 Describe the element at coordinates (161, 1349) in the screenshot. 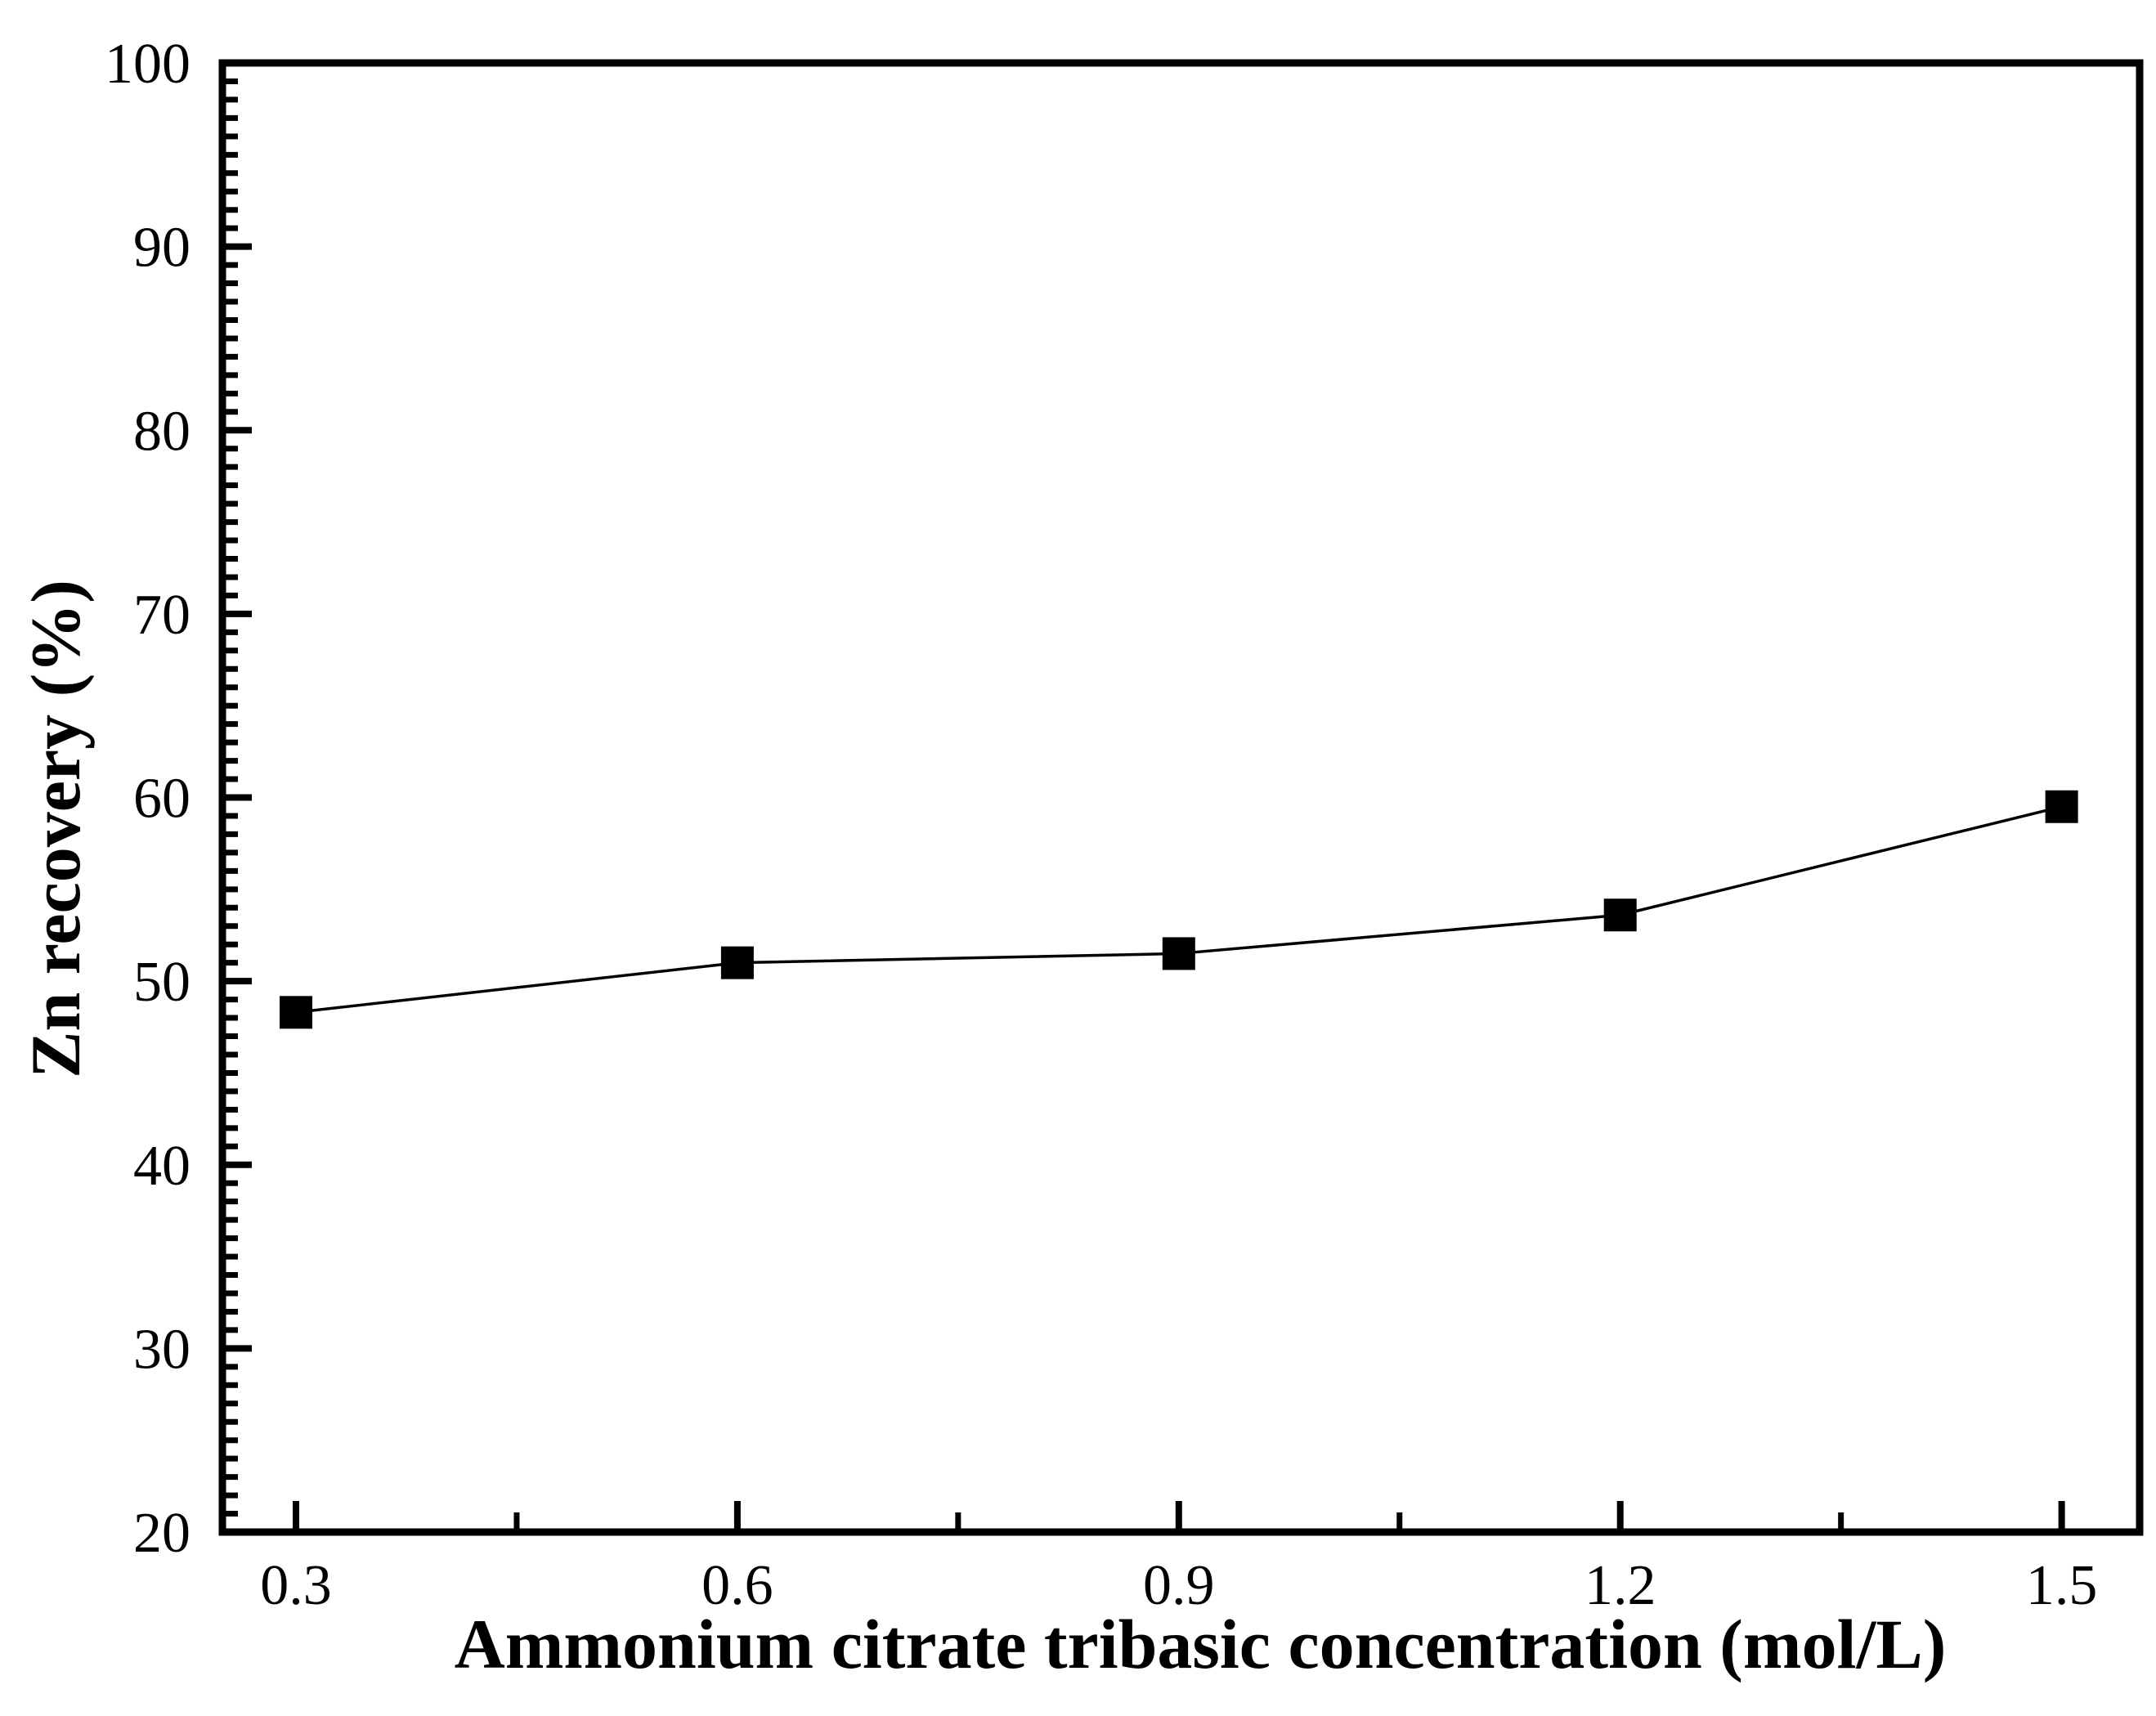

I see `y-tick-label: 30` at that location.